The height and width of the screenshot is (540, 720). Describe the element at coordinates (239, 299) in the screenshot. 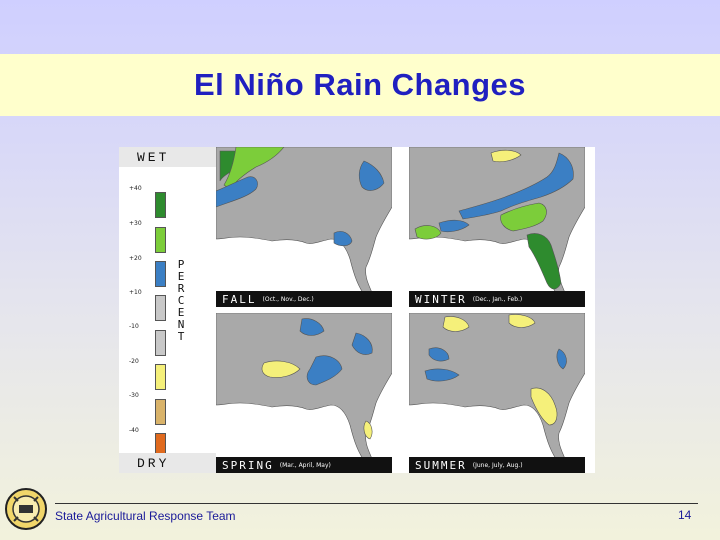

I see `season-name: FALL` at that location.